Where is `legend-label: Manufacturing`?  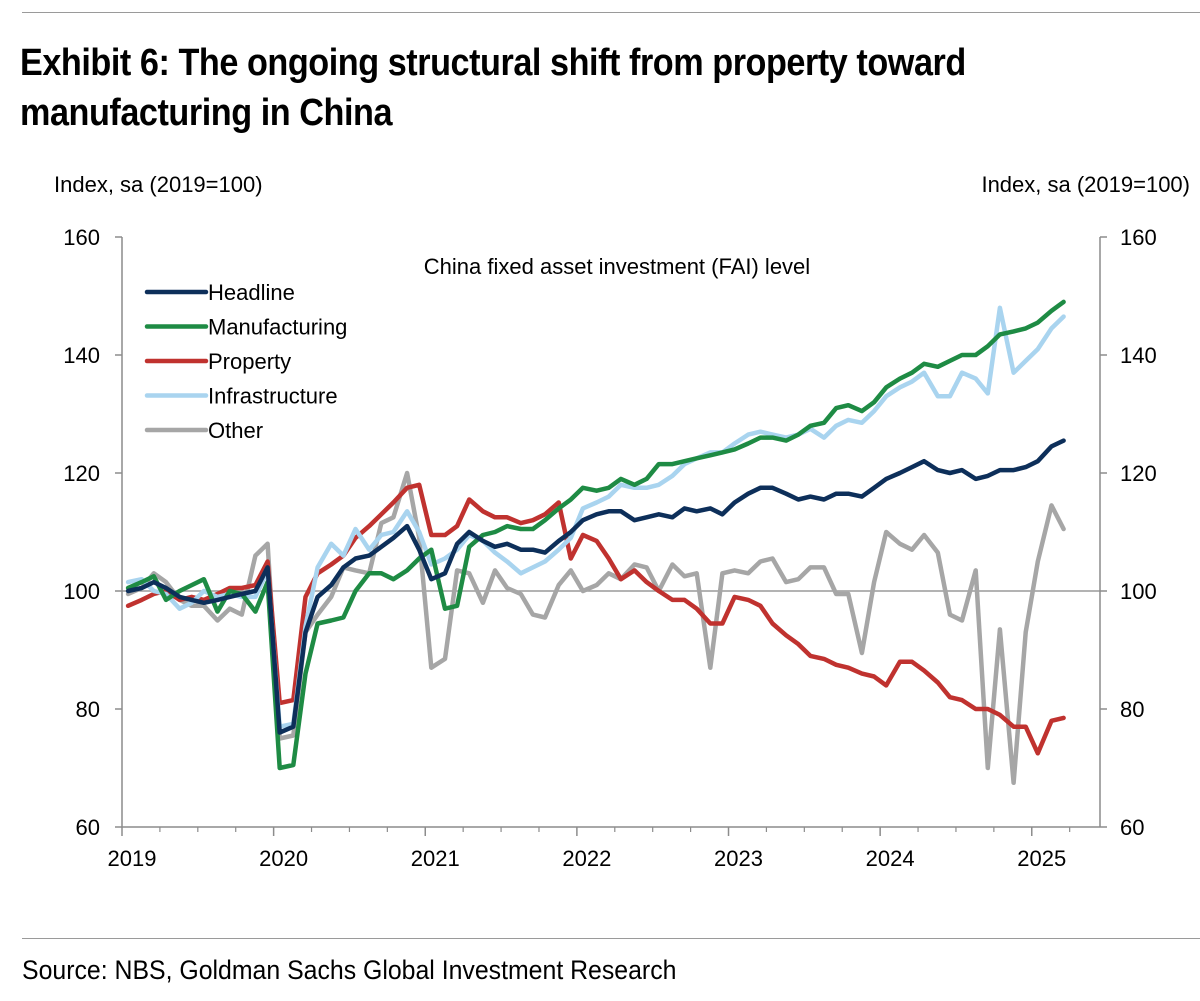
legend-label: Manufacturing is located at coordinates (277, 327).